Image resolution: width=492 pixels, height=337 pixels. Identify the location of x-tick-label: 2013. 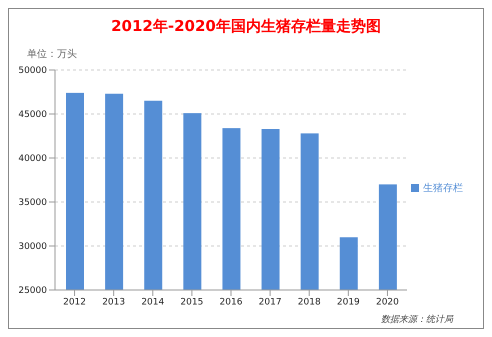
(114, 302).